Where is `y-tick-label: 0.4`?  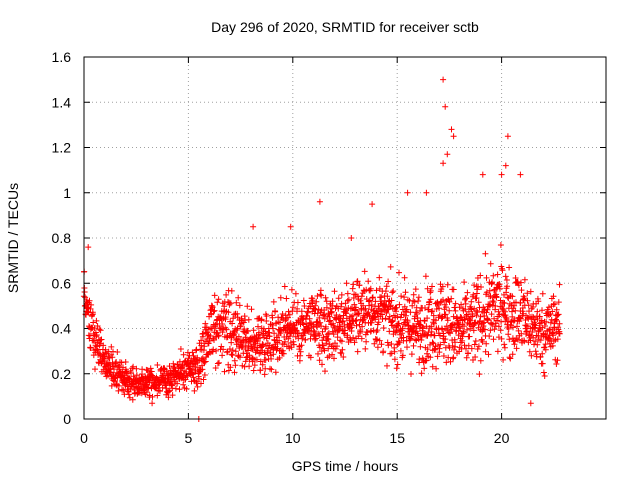 y-tick-label: 0.4 is located at coordinates (62, 329).